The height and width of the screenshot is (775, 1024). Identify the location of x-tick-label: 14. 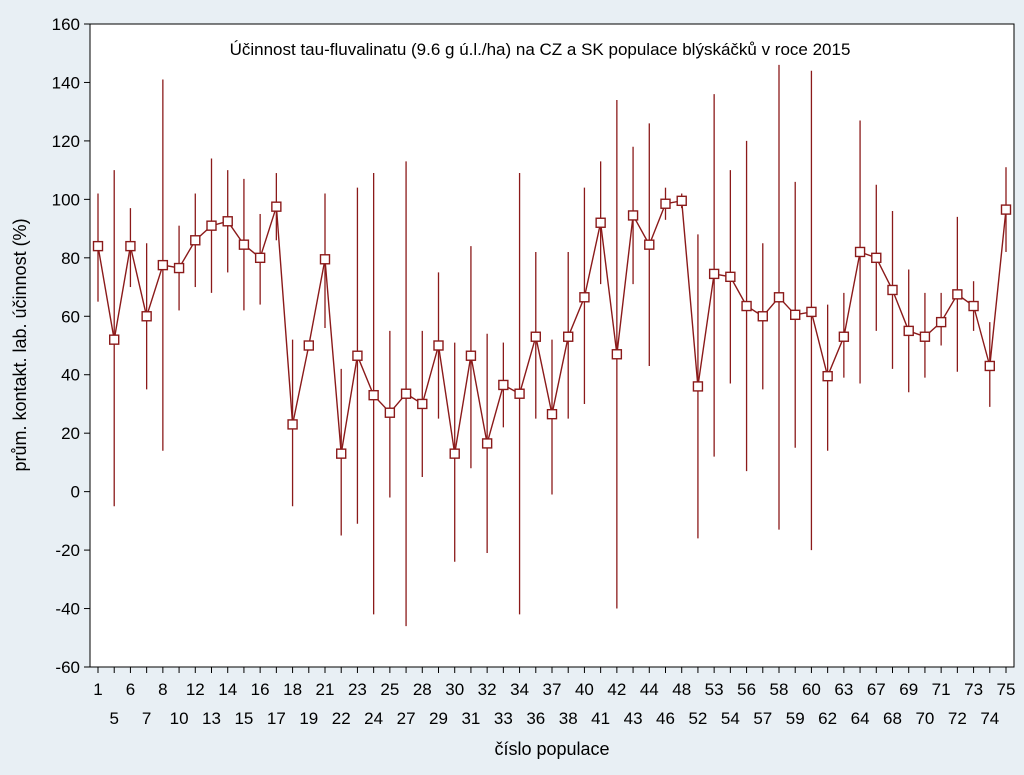
(227, 689).